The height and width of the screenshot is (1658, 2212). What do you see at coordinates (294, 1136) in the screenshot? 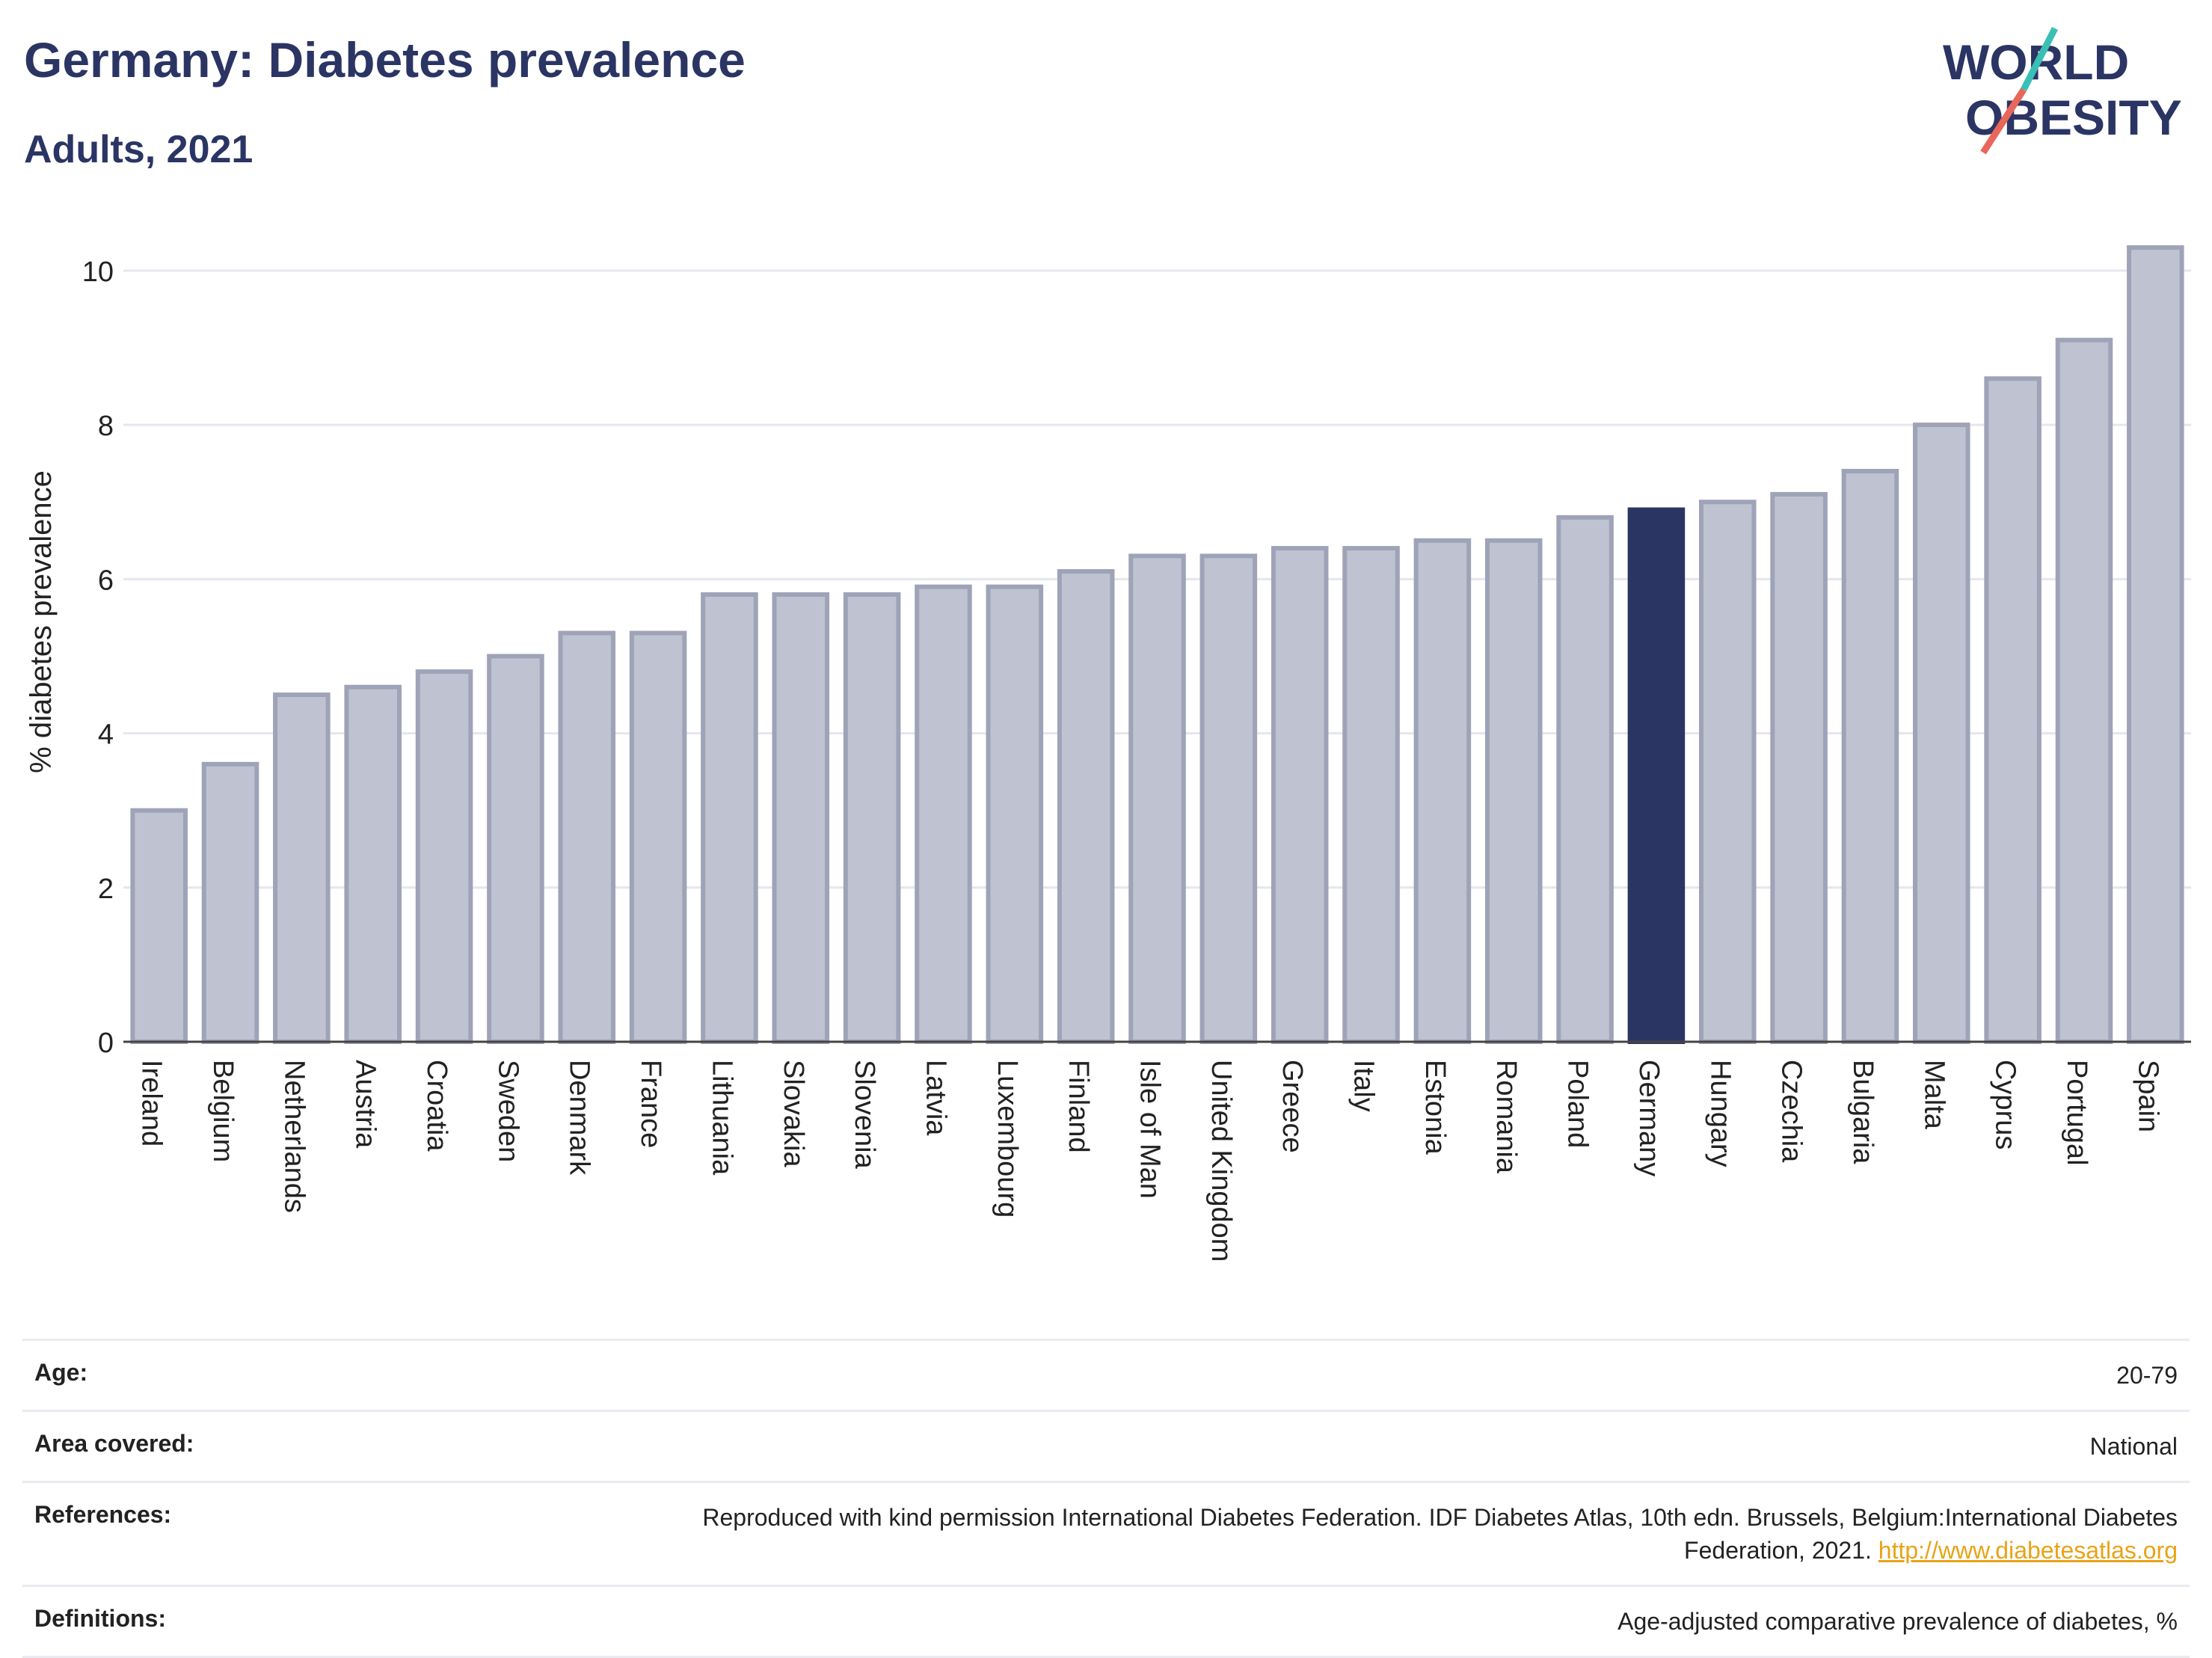
I see `x-tick-label: Netherlands` at bounding box center [294, 1136].